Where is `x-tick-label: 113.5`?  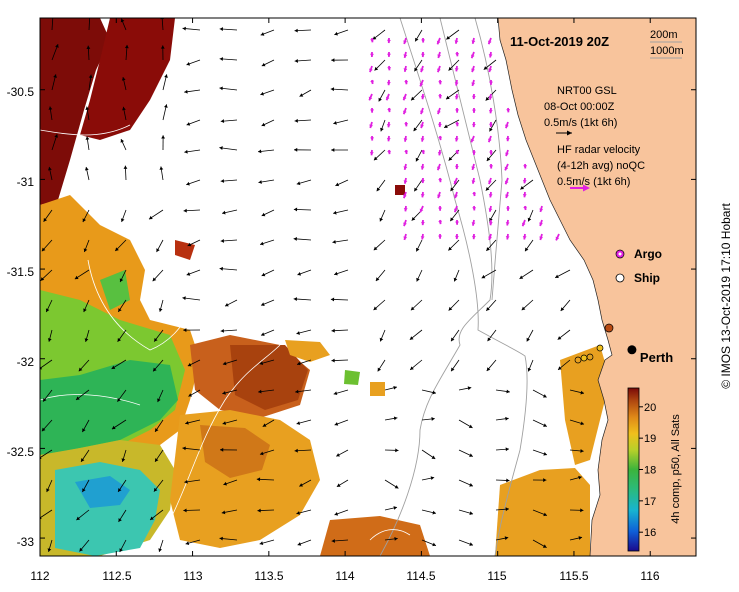
x-tick-label: 113.5 is located at coordinates (268, 576).